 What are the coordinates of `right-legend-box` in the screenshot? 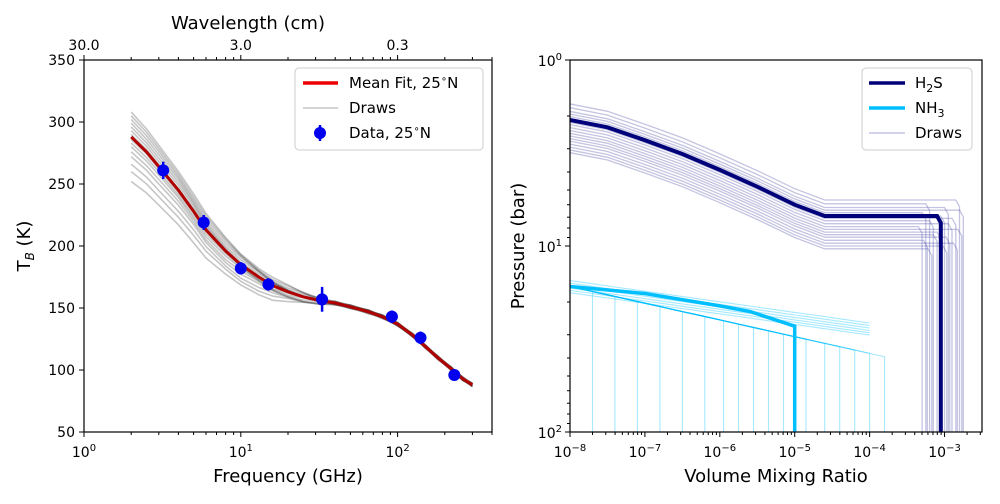 It's located at (917, 109).